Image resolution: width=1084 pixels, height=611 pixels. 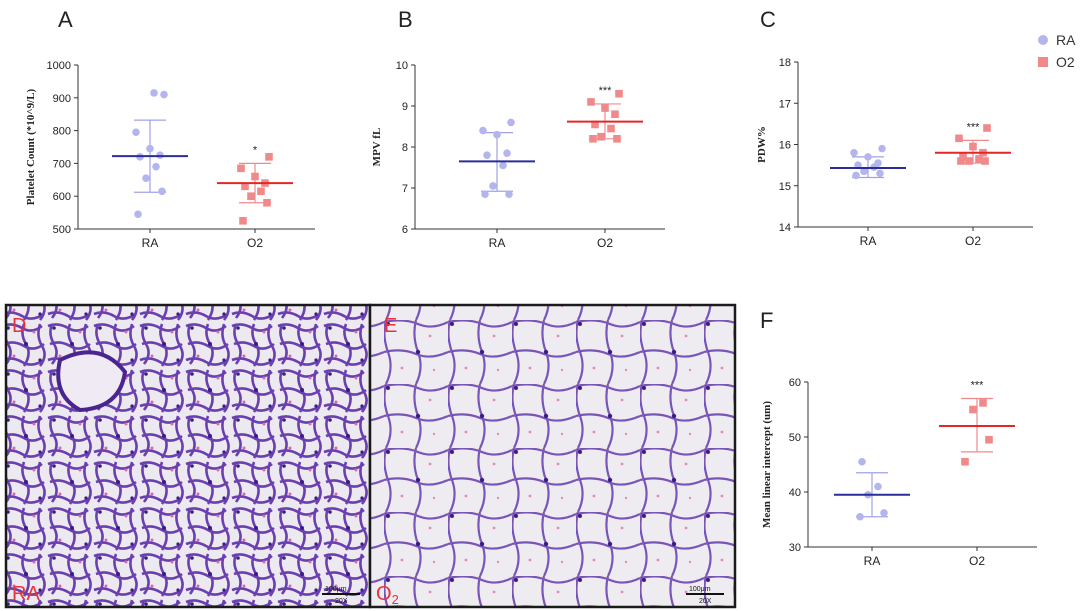 What do you see at coordinates (605, 243) in the screenshot?
I see `x-tick-label-b: O2` at bounding box center [605, 243].